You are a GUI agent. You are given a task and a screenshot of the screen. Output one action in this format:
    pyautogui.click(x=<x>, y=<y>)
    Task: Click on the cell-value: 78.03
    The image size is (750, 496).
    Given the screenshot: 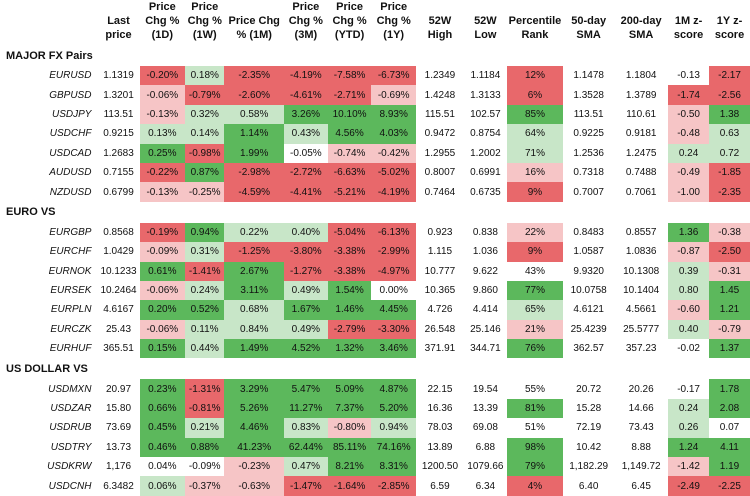 What is the action you would take?
    pyautogui.click(x=440, y=428)
    